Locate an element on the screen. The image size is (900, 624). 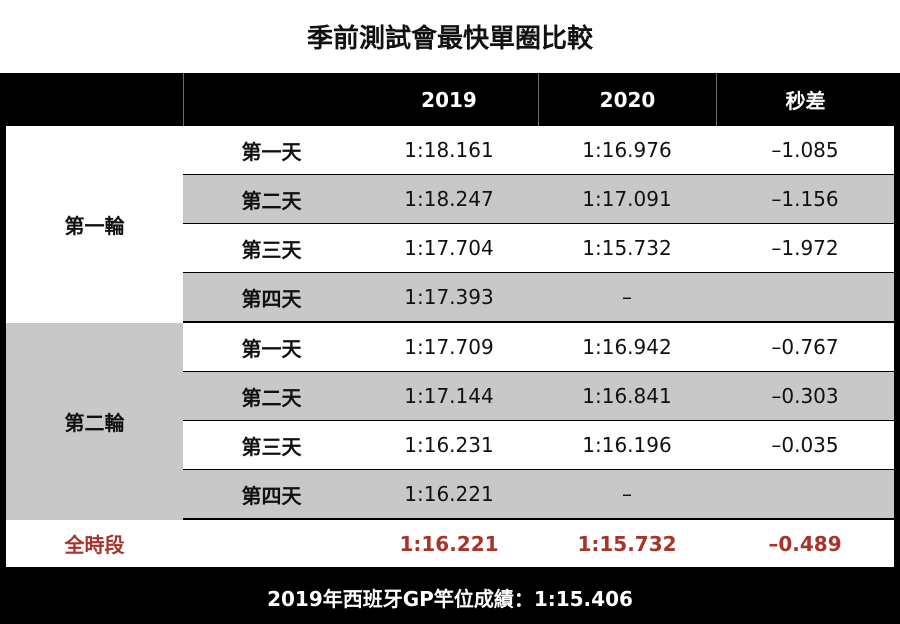
summary-2019: 1:16.221 is located at coordinates (449, 543).